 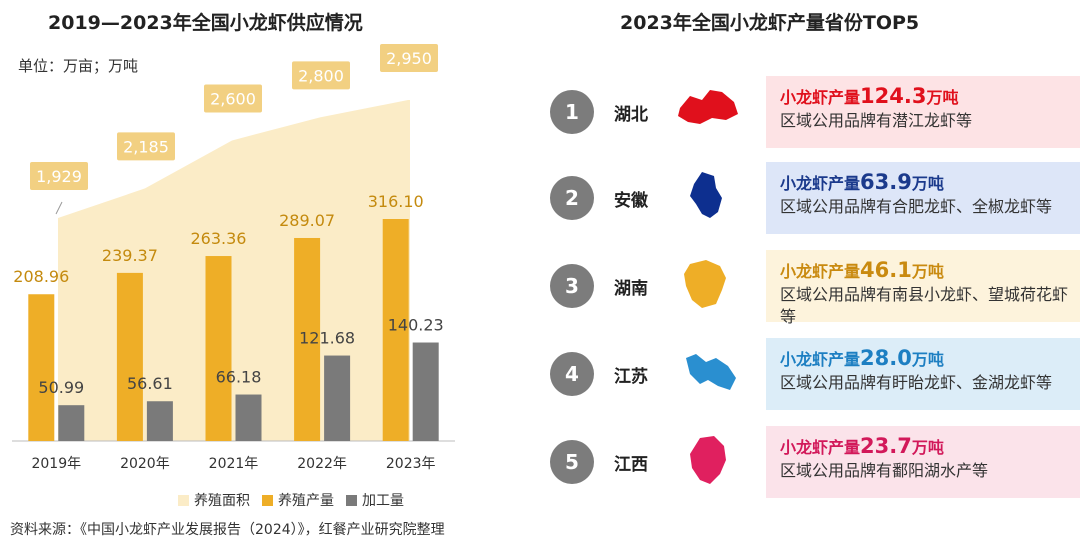 What do you see at coordinates (351, 500) in the screenshot?
I see `legend-swatch-processing` at bounding box center [351, 500].